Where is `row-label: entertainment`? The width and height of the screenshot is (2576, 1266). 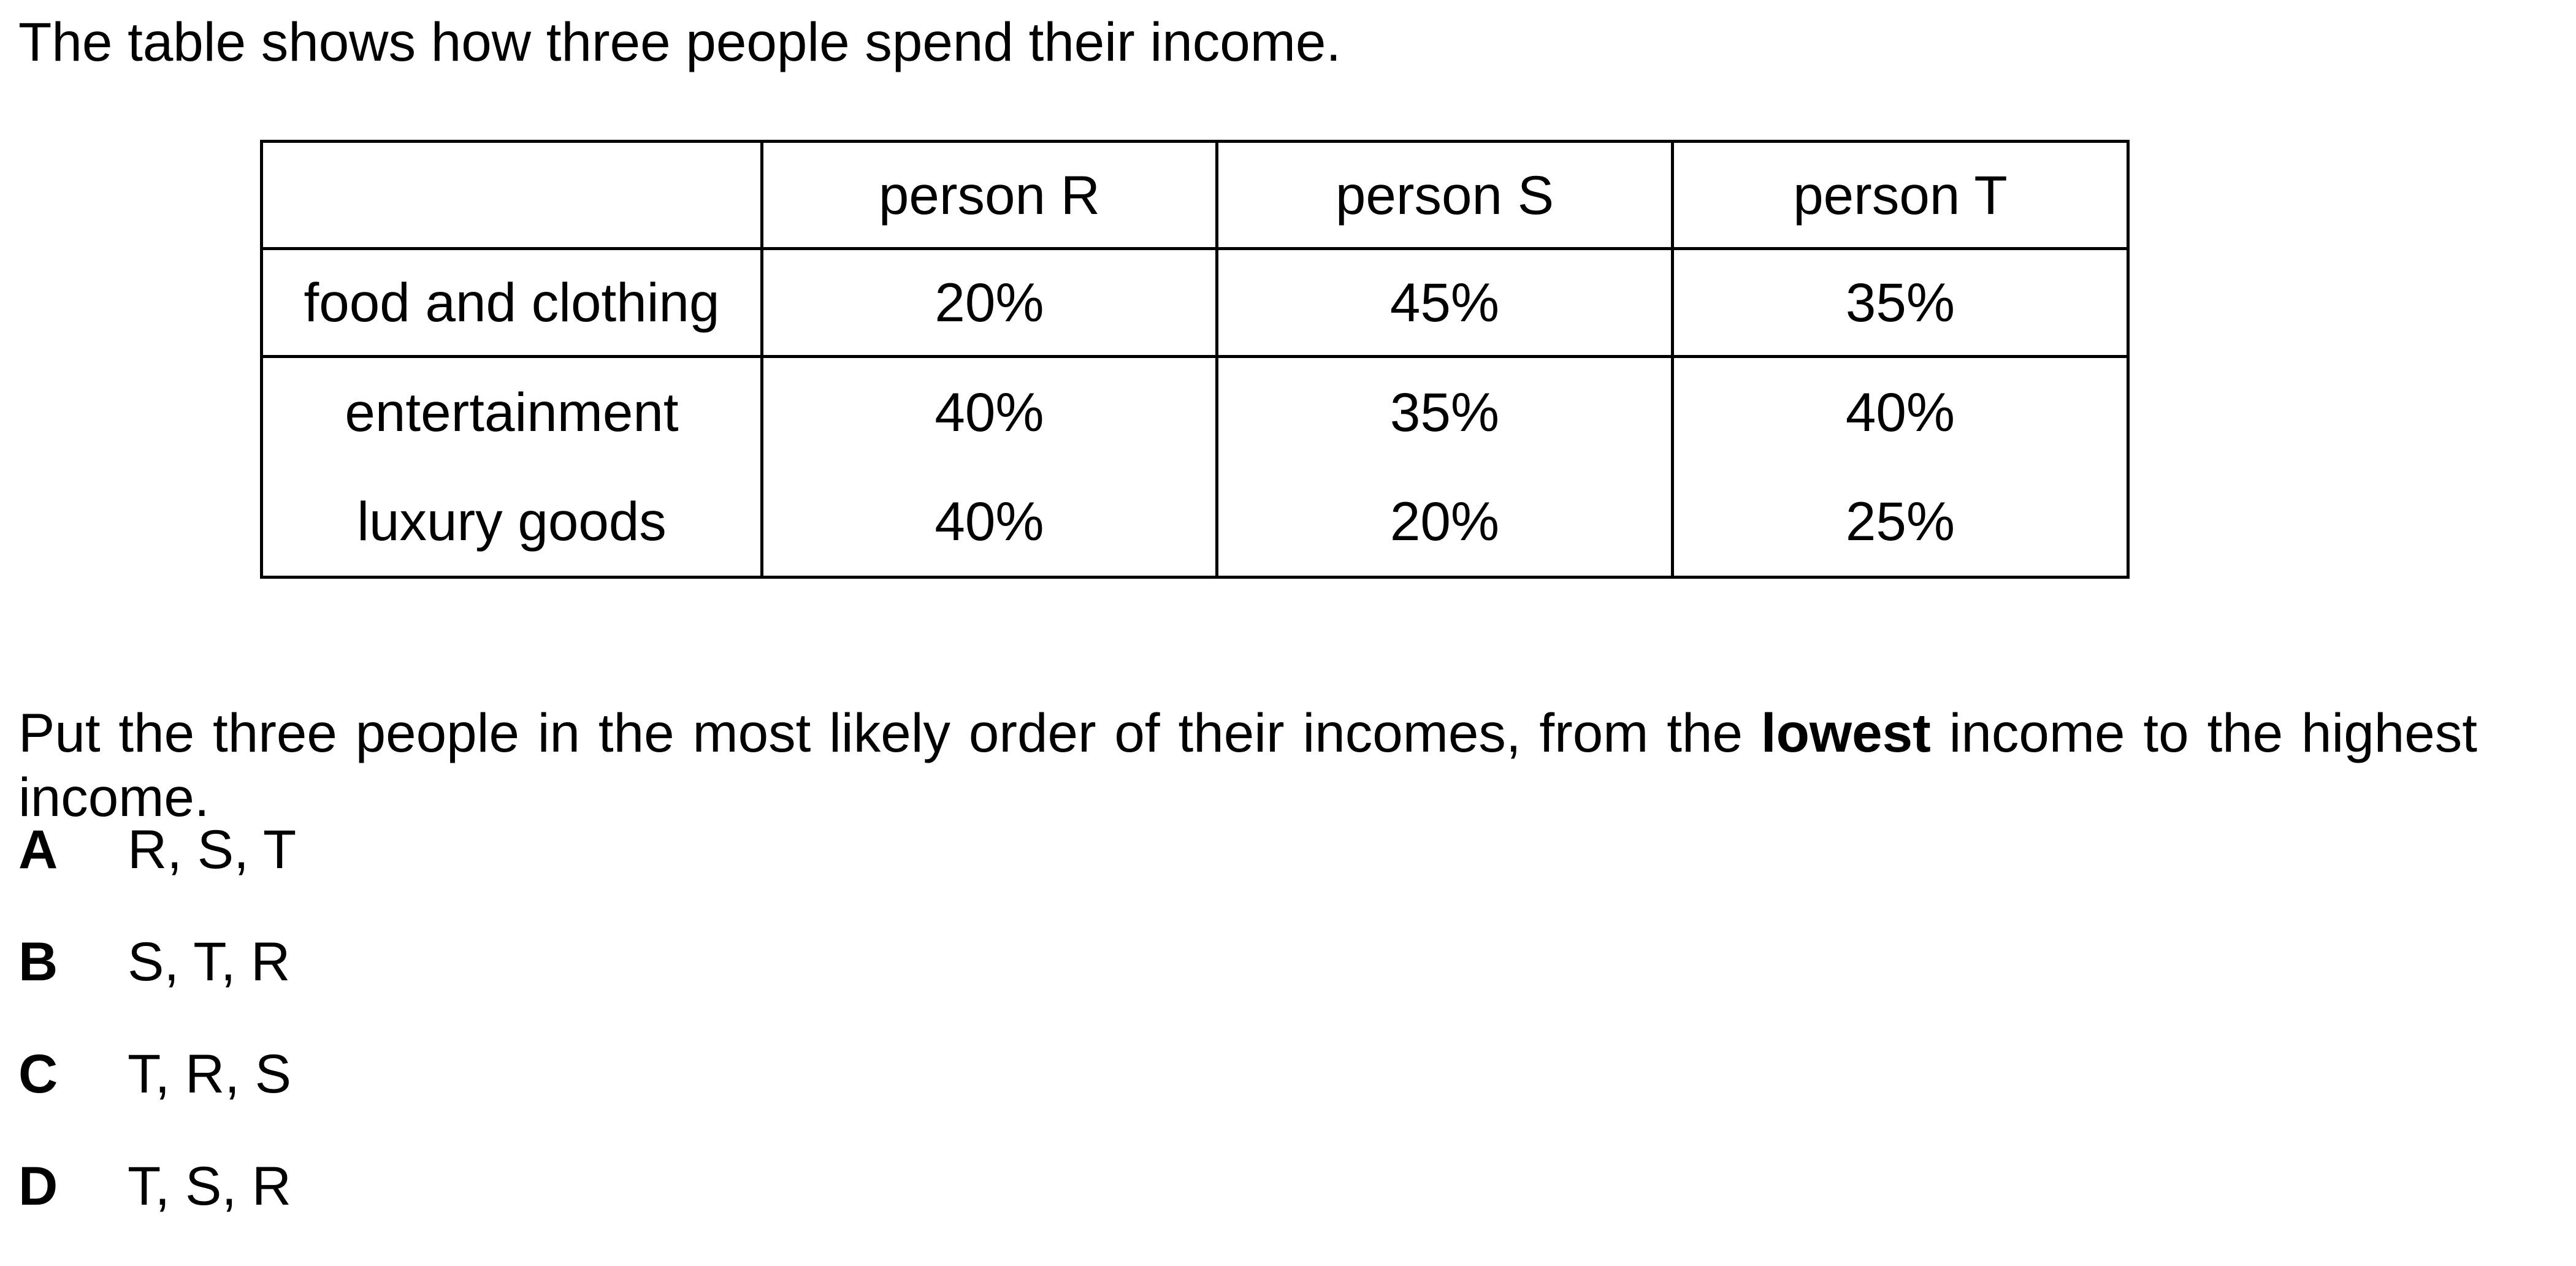 row-label: entertainment is located at coordinates (511, 411).